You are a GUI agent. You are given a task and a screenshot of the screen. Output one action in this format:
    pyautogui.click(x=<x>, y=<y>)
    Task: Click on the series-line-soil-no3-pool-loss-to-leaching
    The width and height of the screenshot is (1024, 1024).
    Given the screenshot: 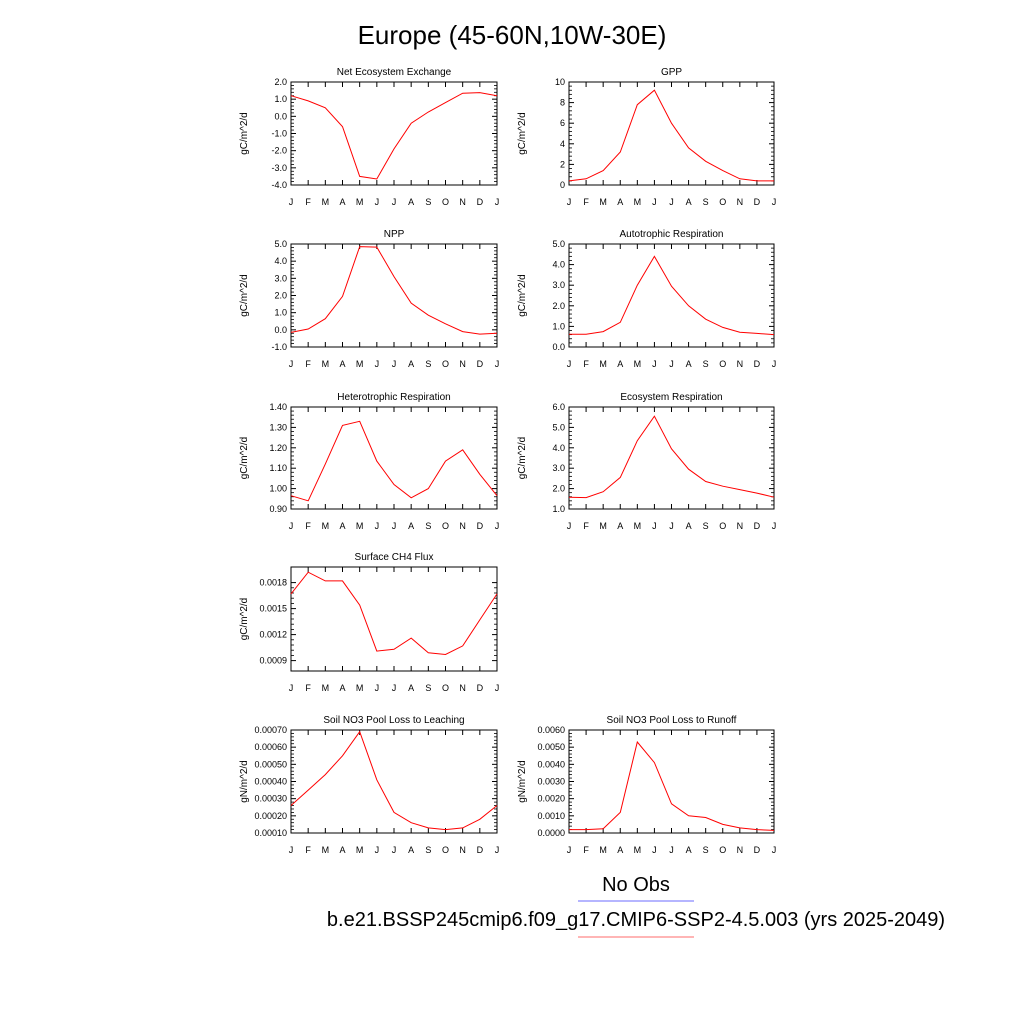 What is the action you would take?
    pyautogui.click(x=394, y=780)
    